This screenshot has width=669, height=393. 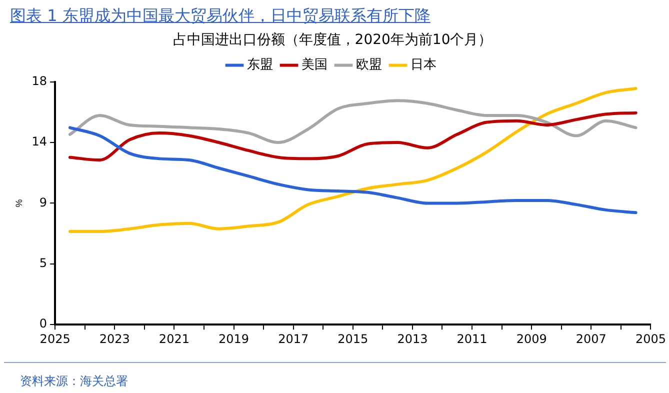 What do you see at coordinates (369, 65) in the screenshot?
I see `legend-label: 欧盟` at bounding box center [369, 65].